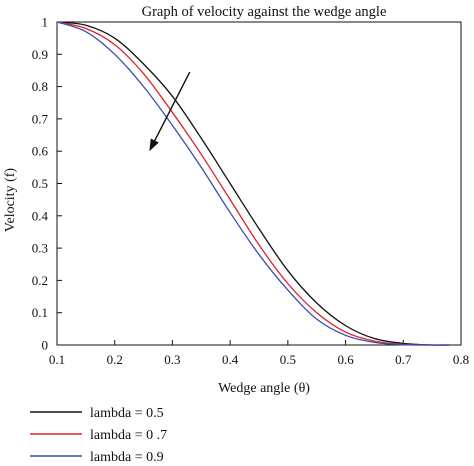  Describe the element at coordinates (154, 145) in the screenshot. I see `annotation-arrow-head` at that location.